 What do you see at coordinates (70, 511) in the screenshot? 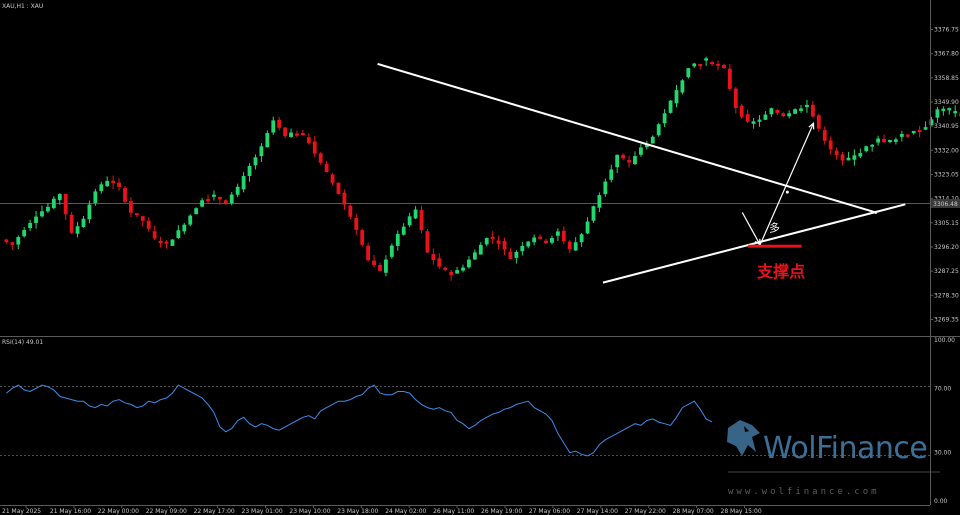
I see `time-tick-label: 21 May 16:00` at bounding box center [70, 511].